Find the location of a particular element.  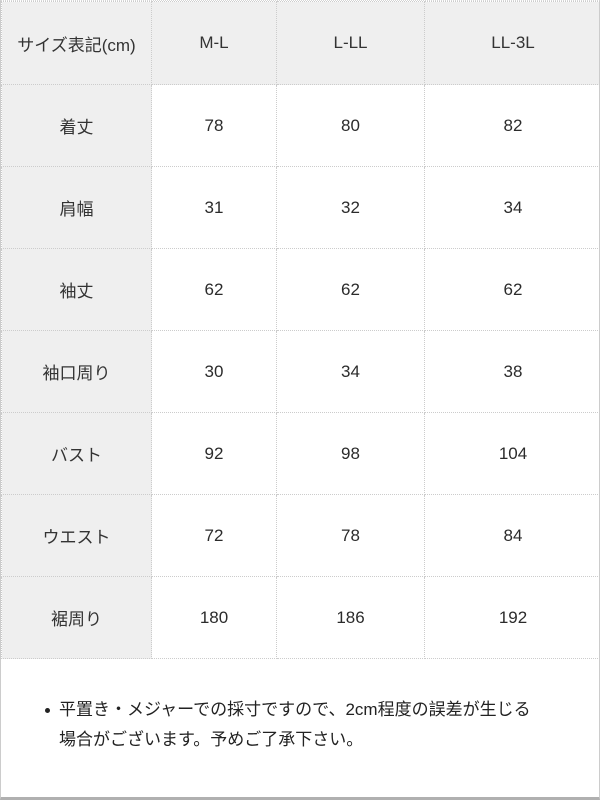

table-row: バスト 92 98 104 is located at coordinates (300, 453).